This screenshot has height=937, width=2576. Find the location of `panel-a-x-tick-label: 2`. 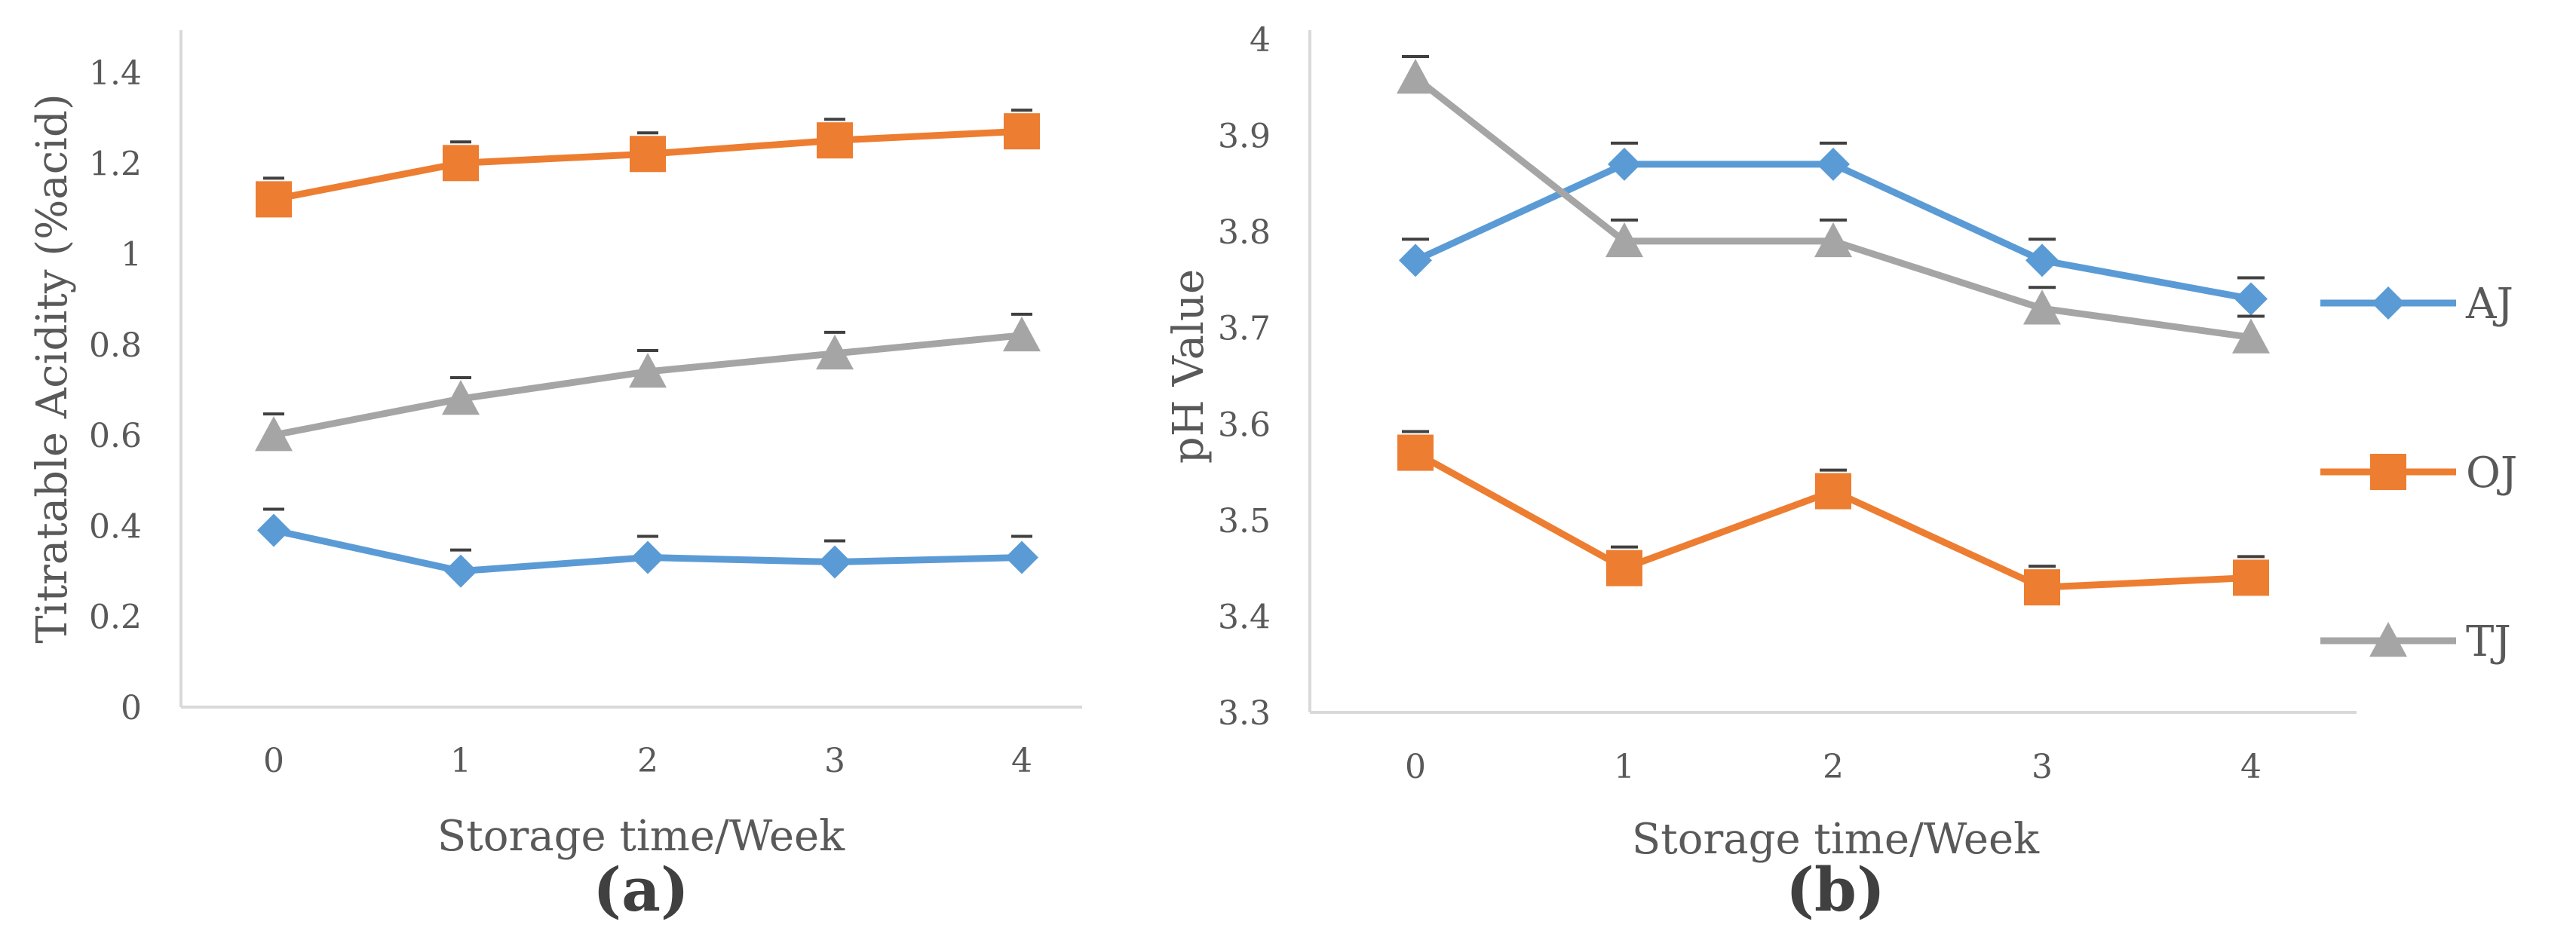

panel-a-x-tick-label: 2 is located at coordinates (647, 761).